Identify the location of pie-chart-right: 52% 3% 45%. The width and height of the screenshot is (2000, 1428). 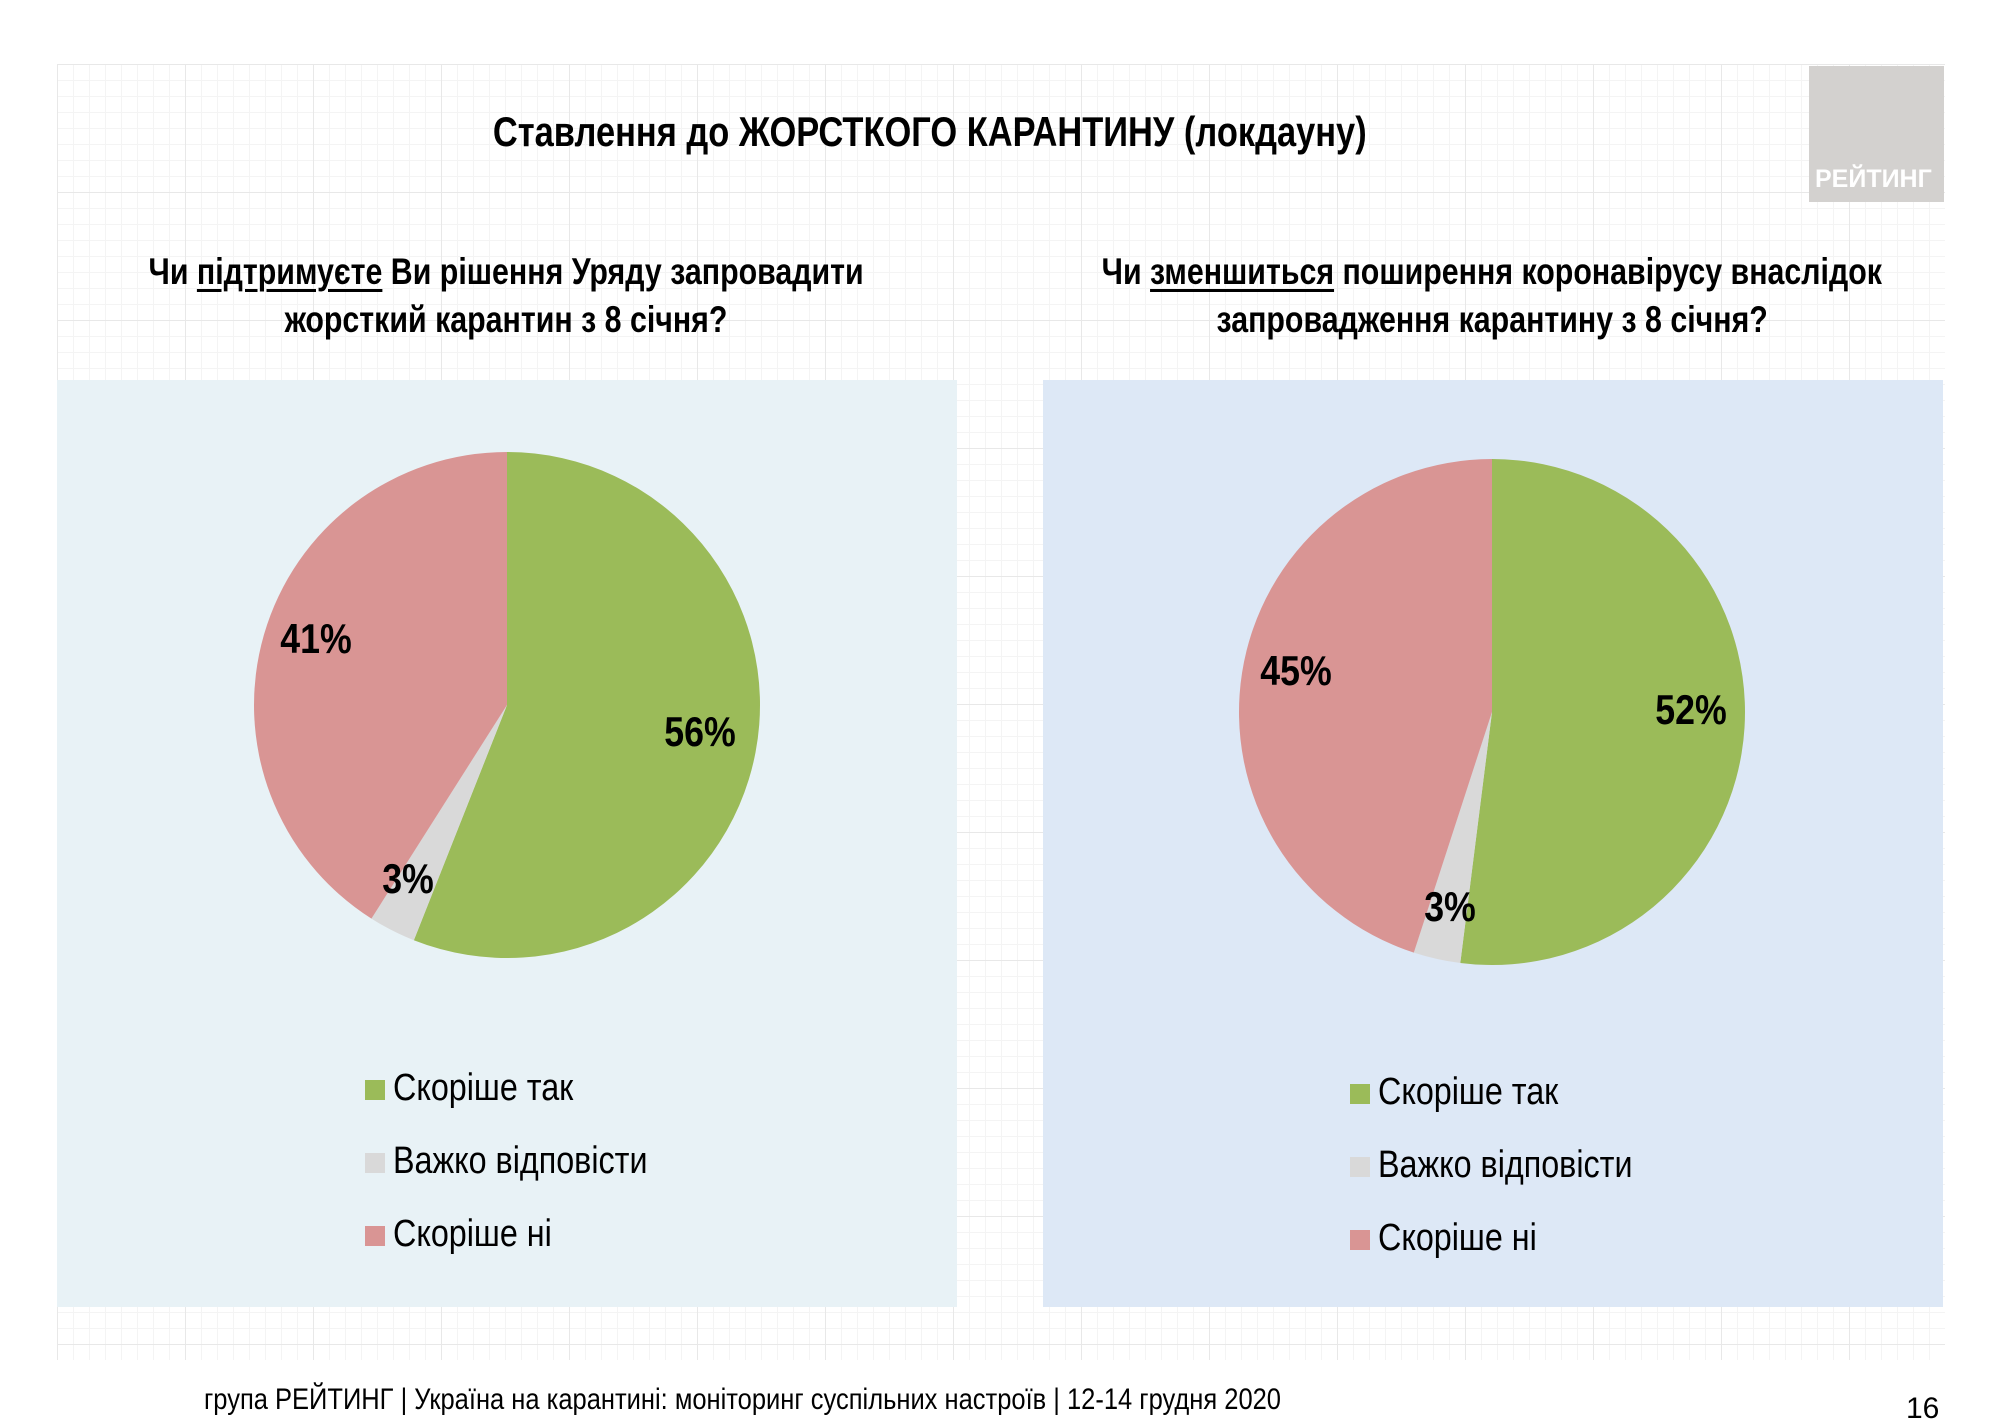
(1491, 712).